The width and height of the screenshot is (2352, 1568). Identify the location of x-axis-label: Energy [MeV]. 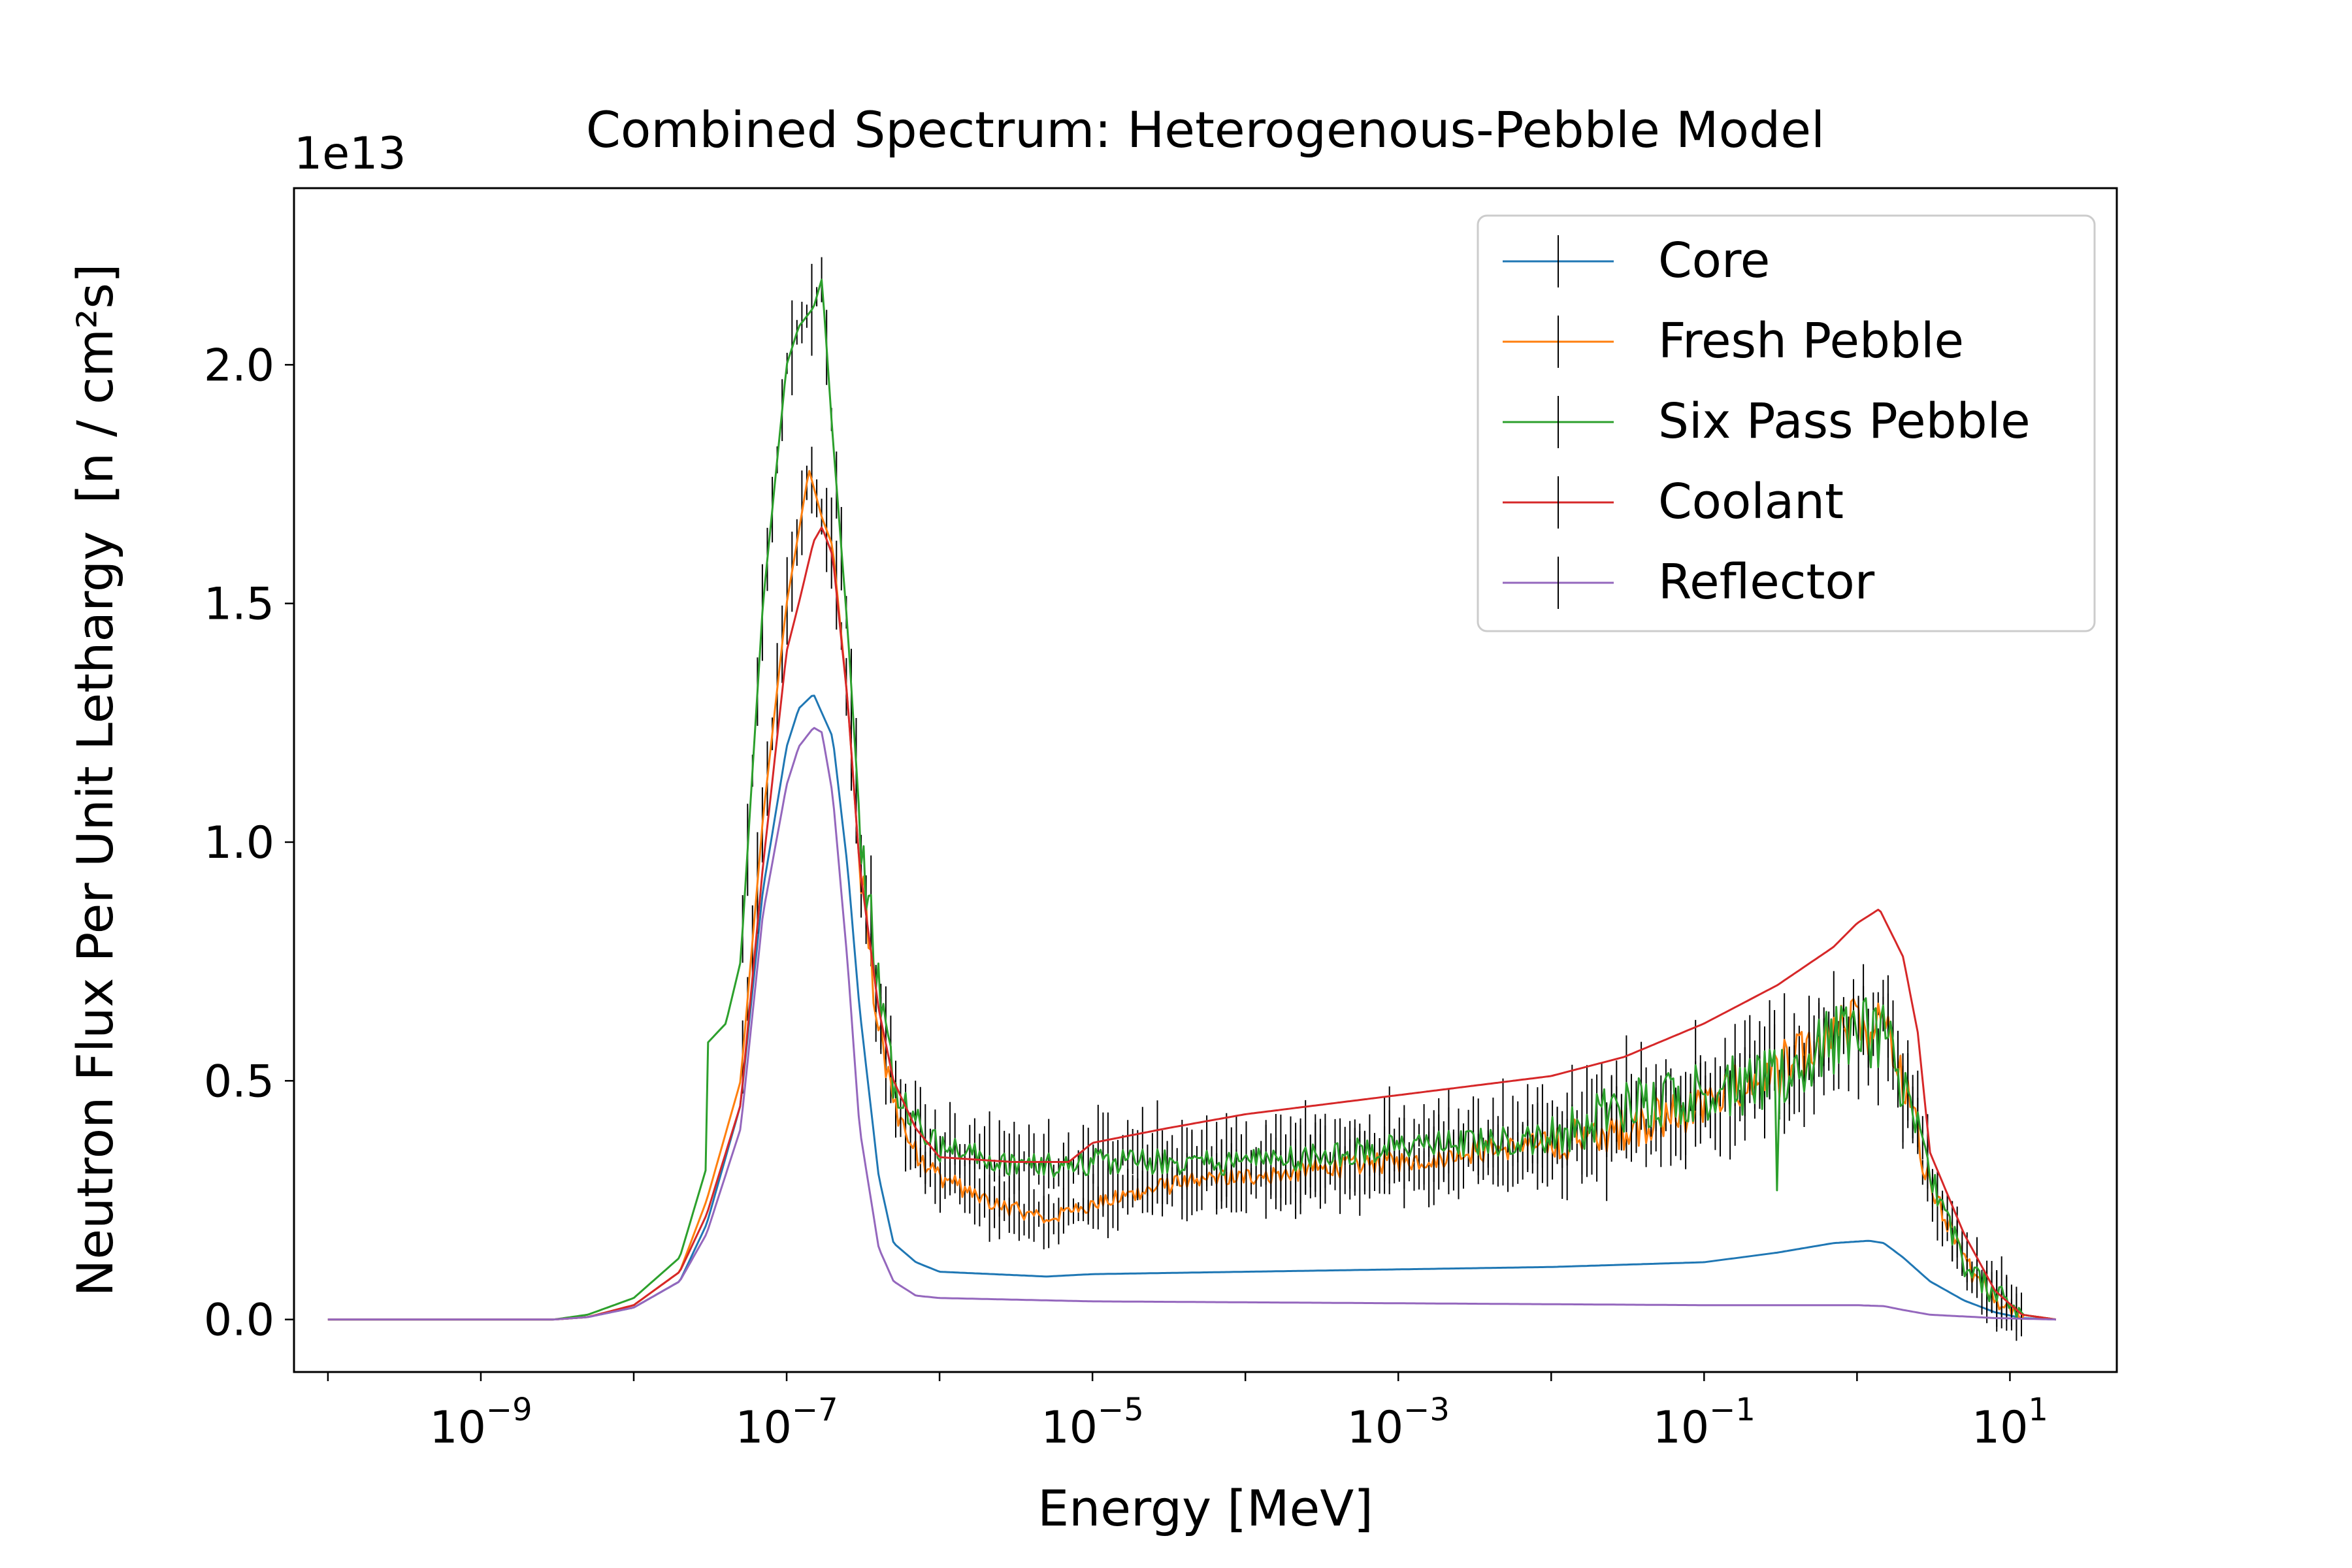
(1205, 1508).